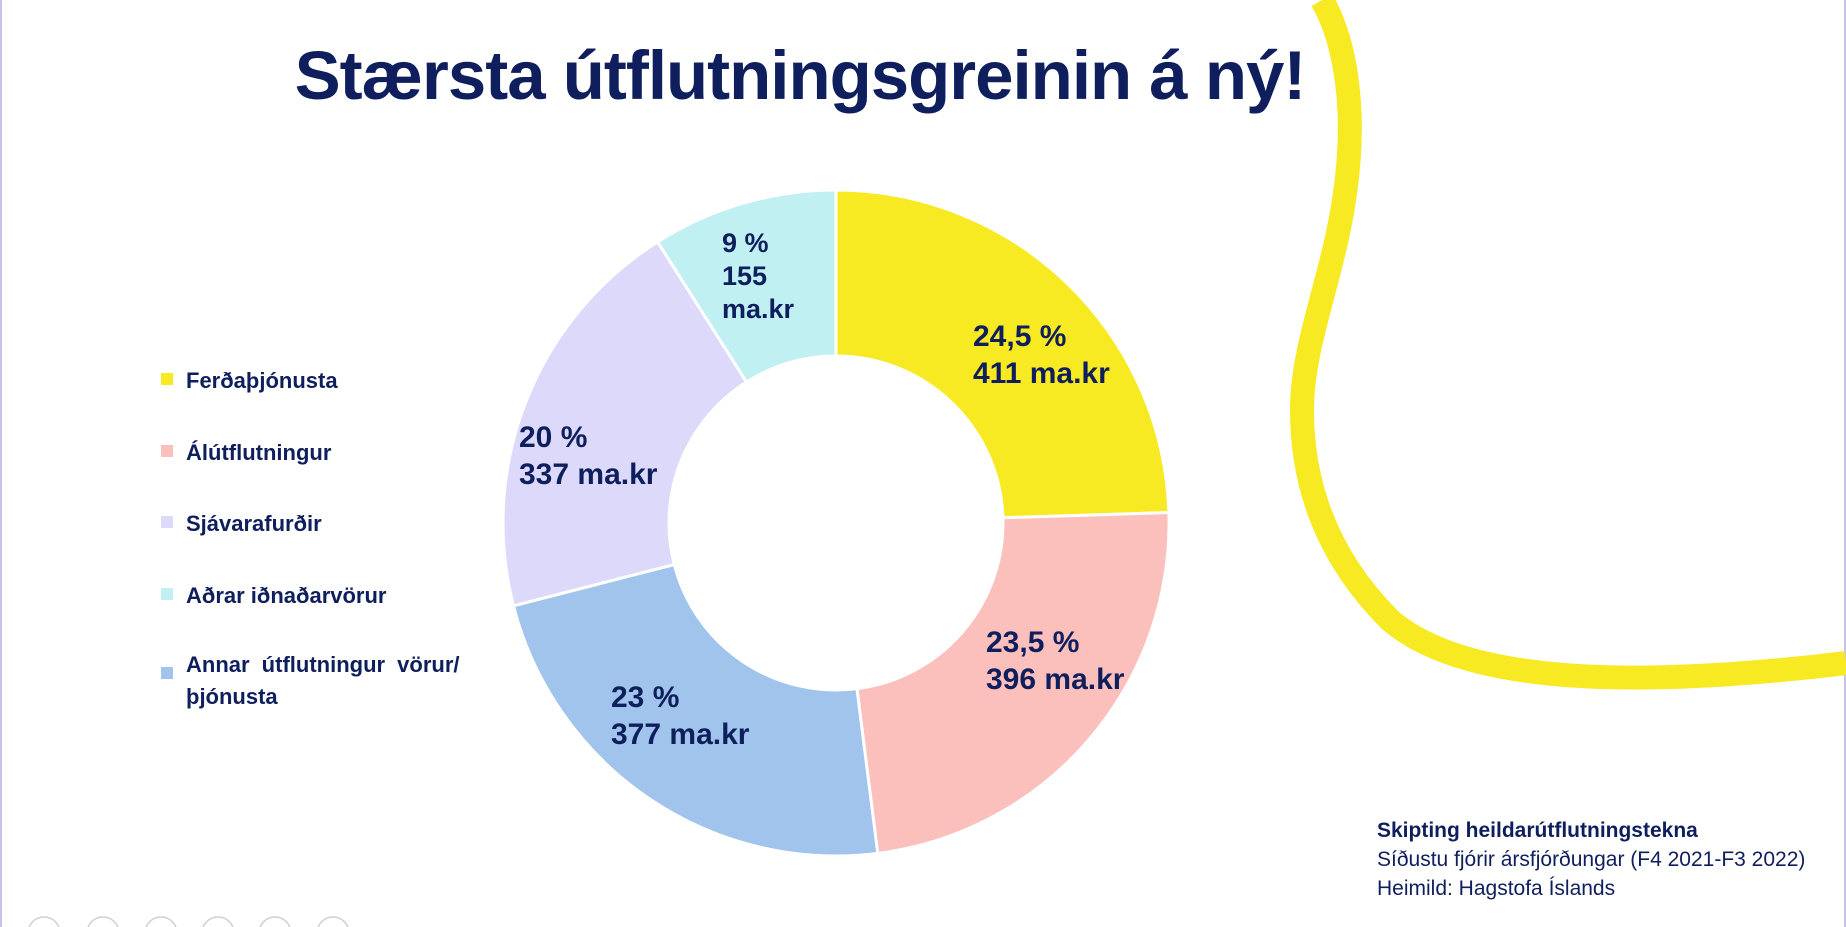  Describe the element at coordinates (254, 523) in the screenshot. I see `legend-label: Sjávarafurðir` at that location.